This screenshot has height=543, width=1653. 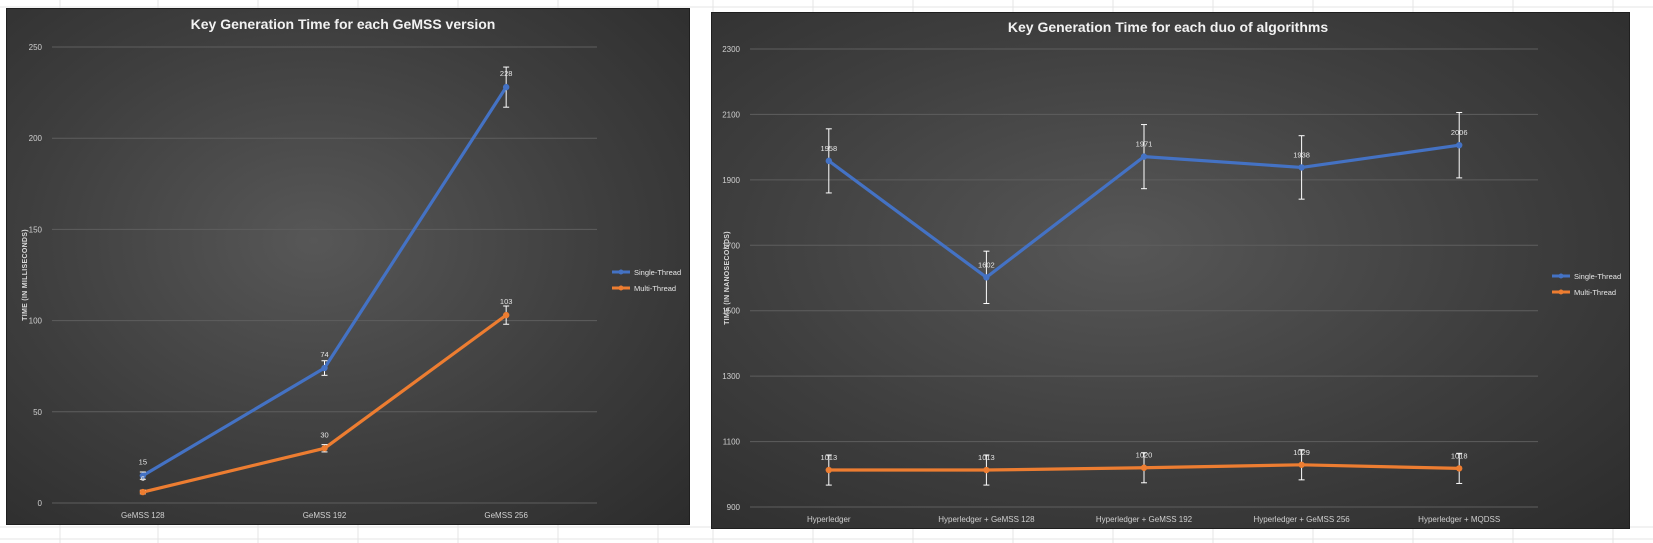 What do you see at coordinates (143, 515) in the screenshot?
I see `x-tick-label: GeMSS 128` at bounding box center [143, 515].